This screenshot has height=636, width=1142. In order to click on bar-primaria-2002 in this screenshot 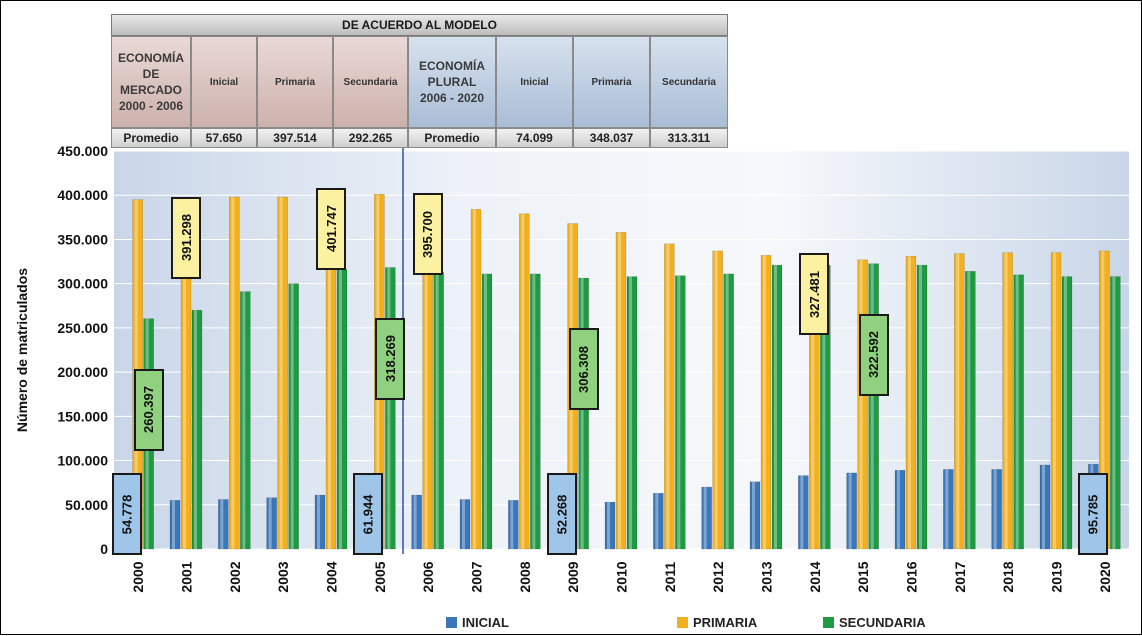, I will do `click(234, 373)`.